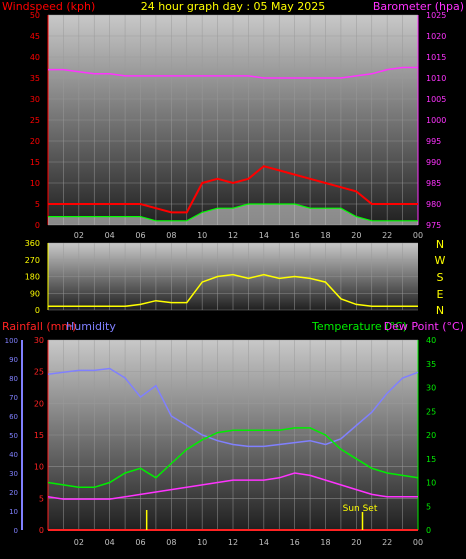  Describe the element at coordinates (37, 204) in the screenshot. I see `windspeed-tick-label: 5` at that location.